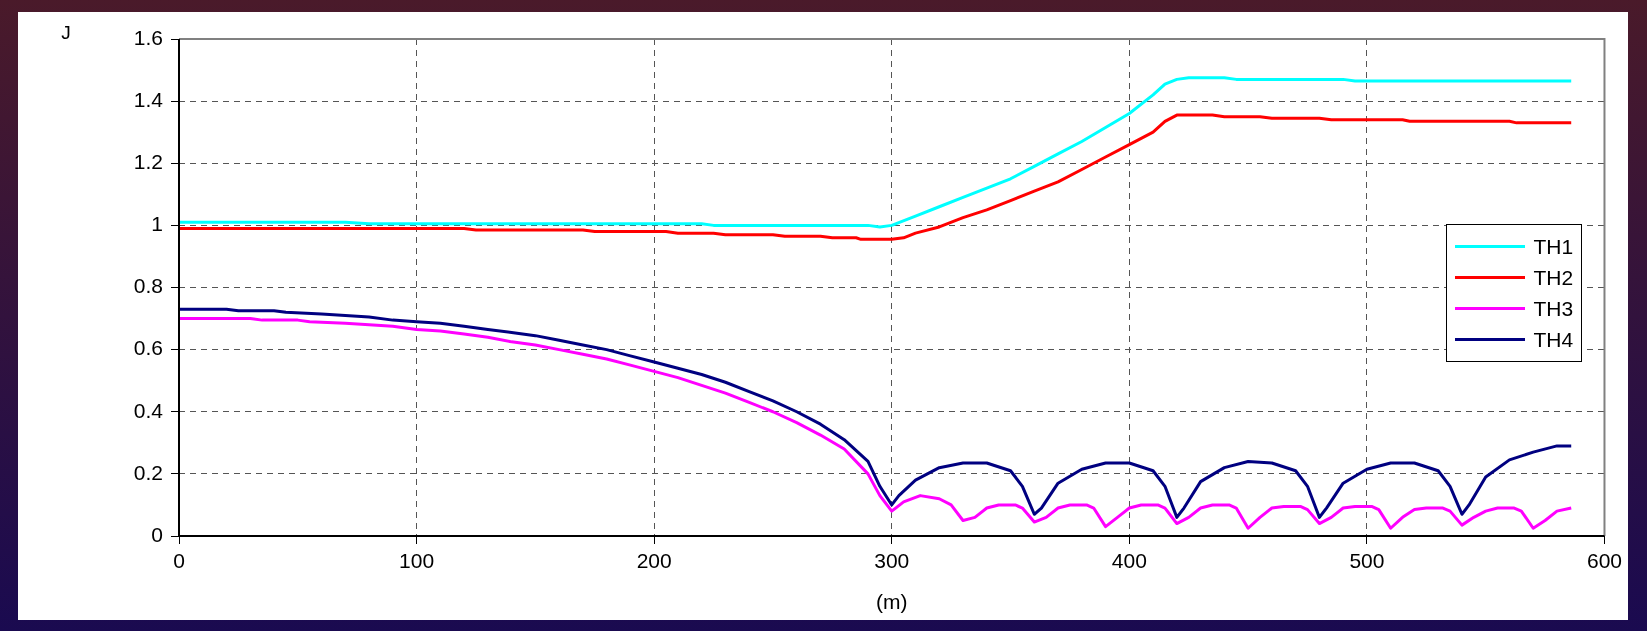  Describe the element at coordinates (1129, 561) in the screenshot. I see `x-tick-label: 400` at that location.